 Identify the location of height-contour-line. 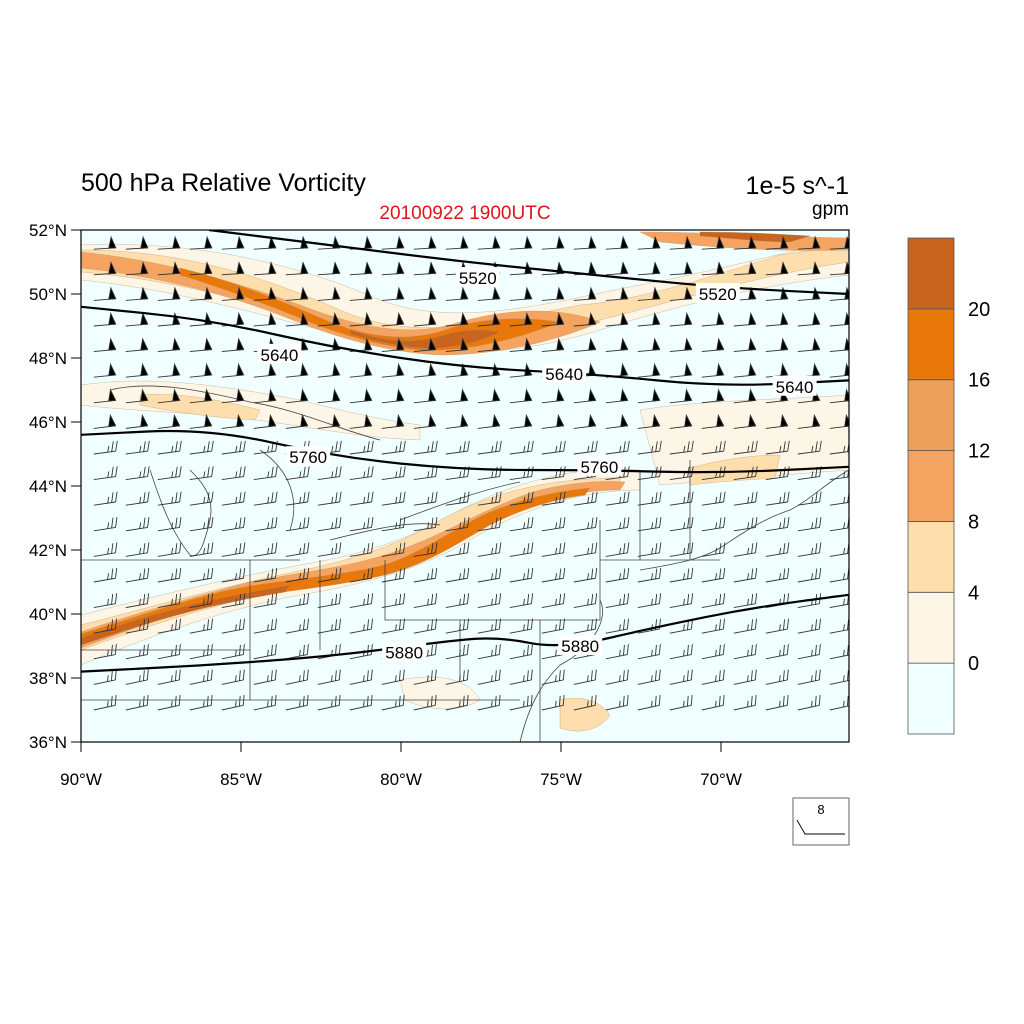
(528, 263).